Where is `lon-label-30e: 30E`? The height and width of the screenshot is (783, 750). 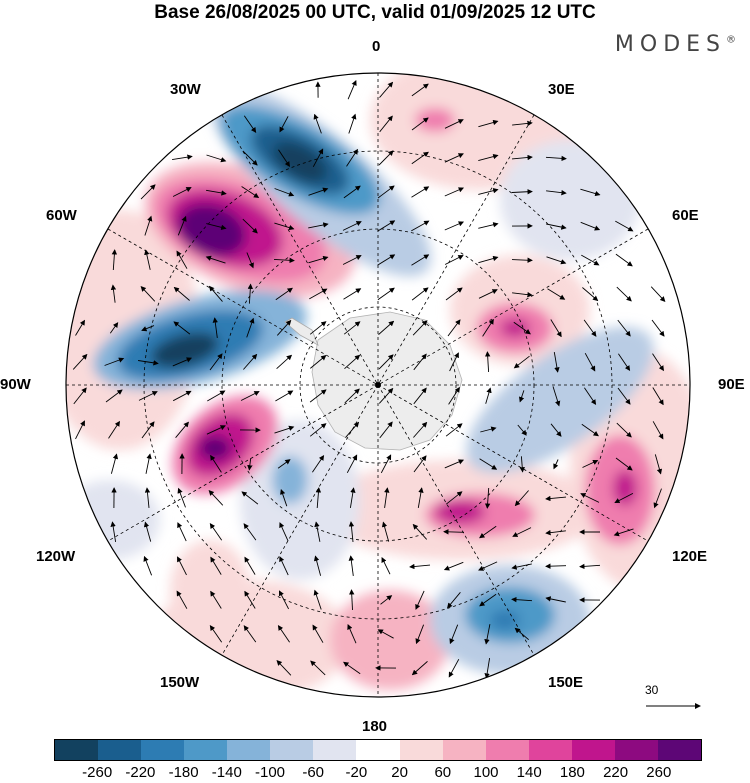
lon-label-30e: 30E is located at coordinates (561, 89).